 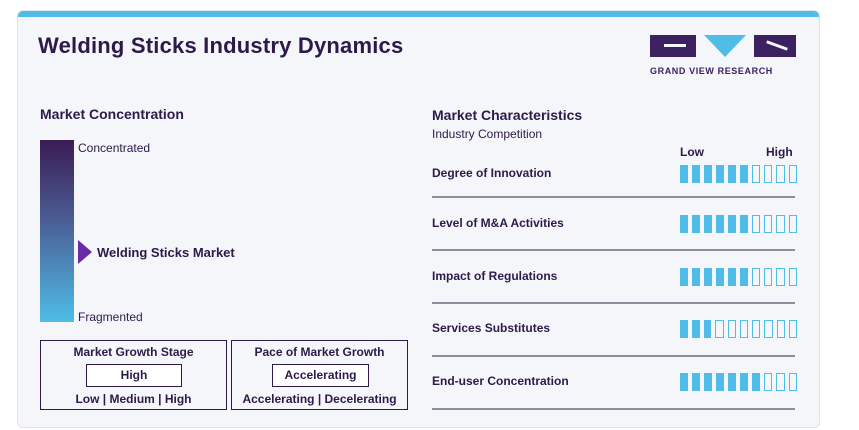 I want to click on characteristic-label: Impact of Regulations, so click(x=495, y=276).